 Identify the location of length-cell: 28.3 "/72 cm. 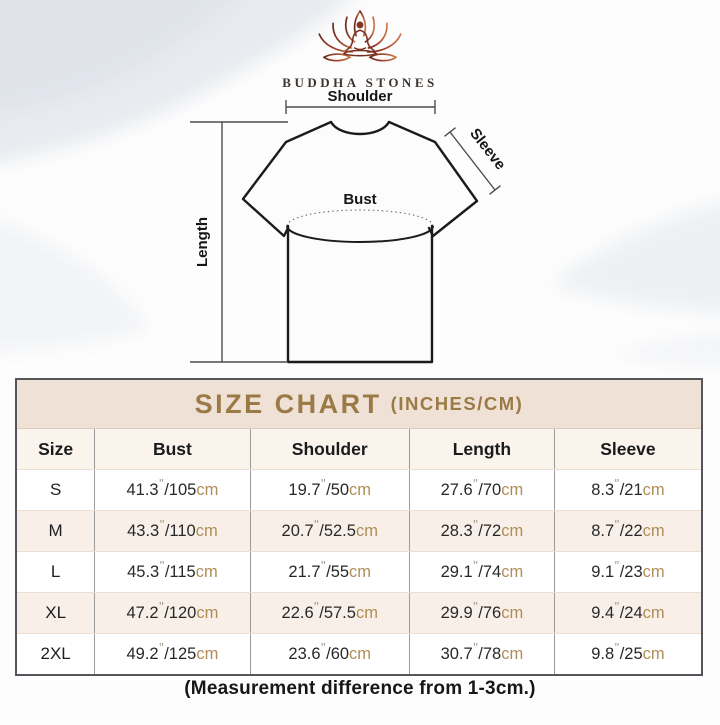
(481, 531).